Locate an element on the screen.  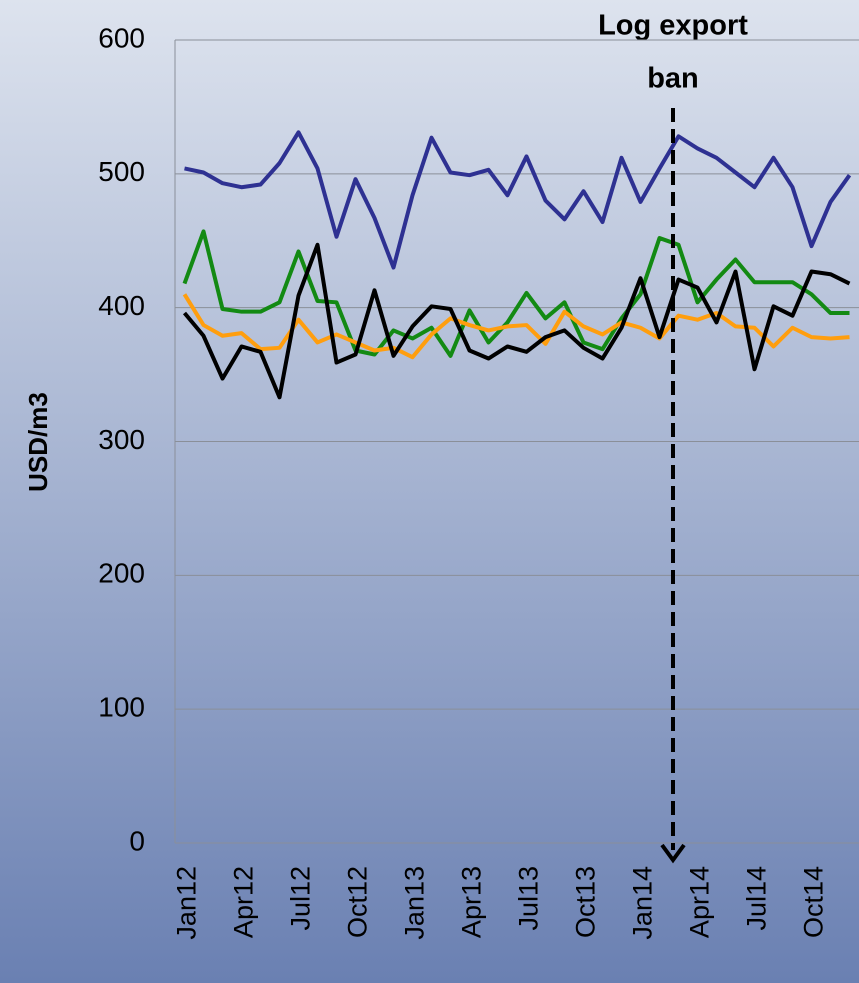
x-tick-label: Oct14 is located at coordinates (814, 902).